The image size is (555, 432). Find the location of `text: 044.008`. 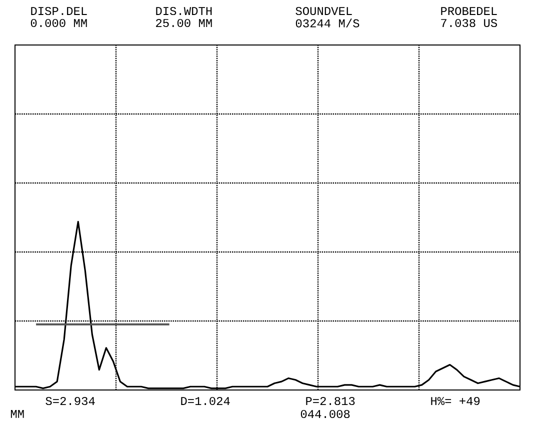

text: 044.008 is located at coordinates (325, 414).